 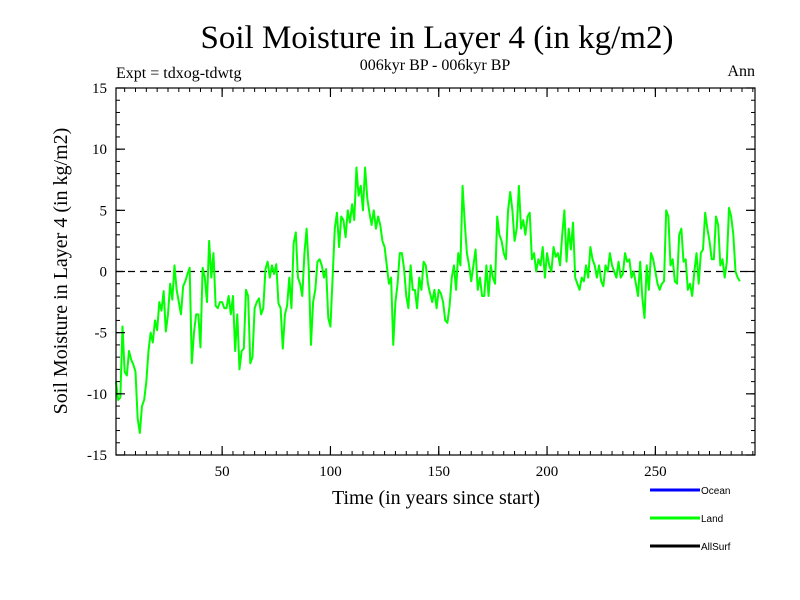 I want to click on legend: Ocean Land AllSurf, so click(x=690, y=519).